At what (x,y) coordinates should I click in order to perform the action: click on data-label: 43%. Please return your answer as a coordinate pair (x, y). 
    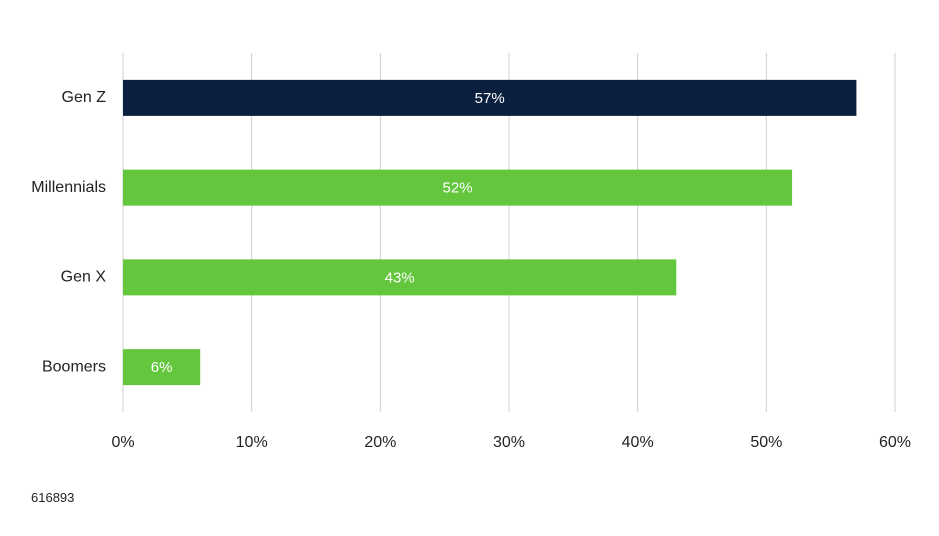
    Looking at the image, I should click on (400, 277).